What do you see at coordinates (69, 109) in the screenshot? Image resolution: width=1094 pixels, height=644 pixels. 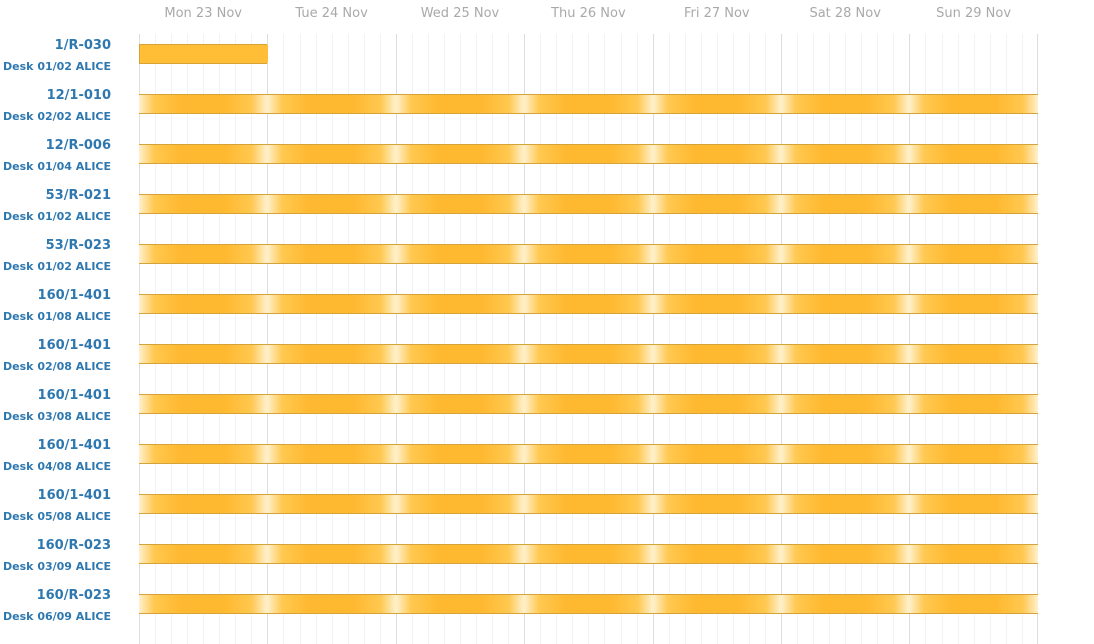 I see `resource-row: 12/1-010 Desk 02/02 ALICE` at bounding box center [69, 109].